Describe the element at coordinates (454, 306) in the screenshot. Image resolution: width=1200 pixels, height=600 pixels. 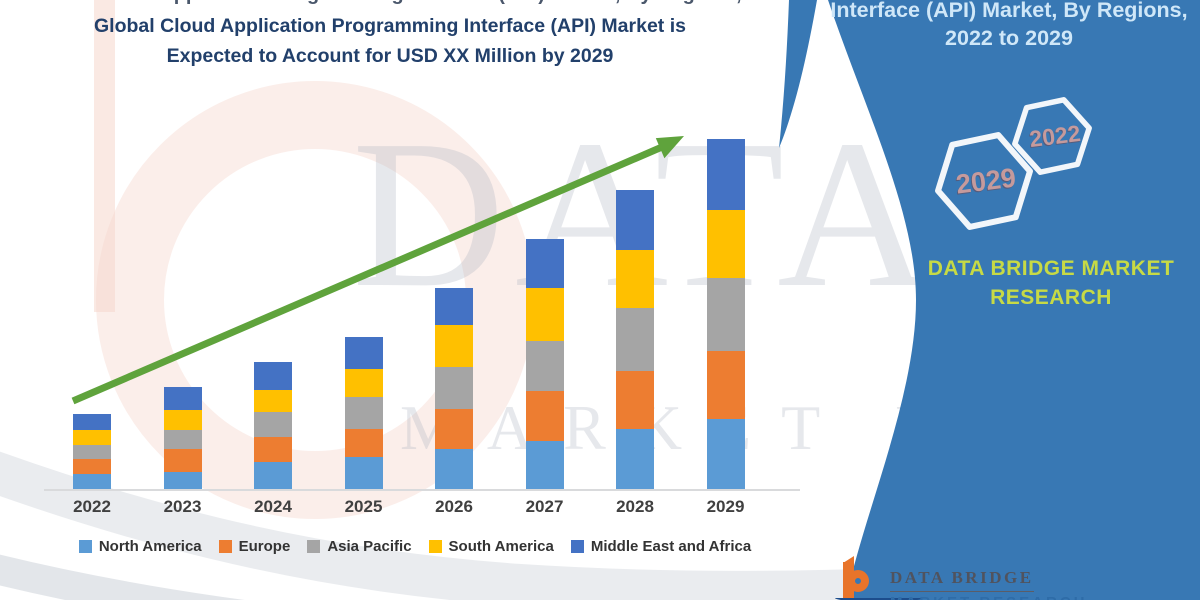
I see `bar-segment-2026-middle-east-and-africa` at that location.